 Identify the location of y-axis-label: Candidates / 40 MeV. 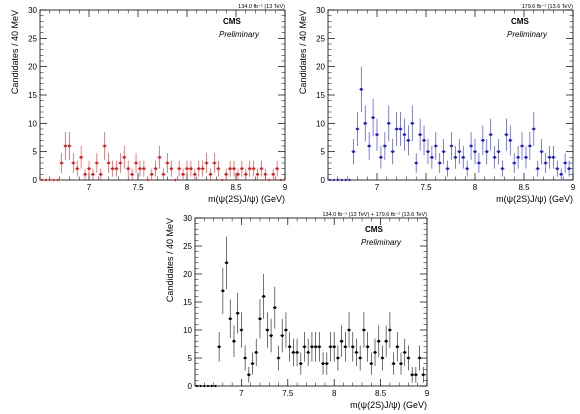
(170, 260).